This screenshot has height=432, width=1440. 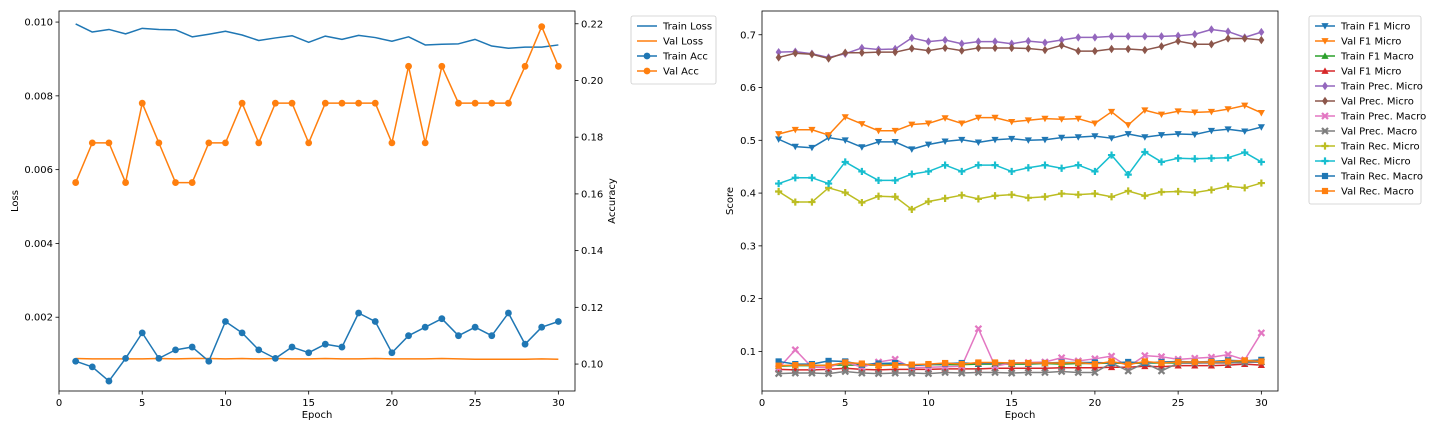 I want to click on series-val-f1-micro, so click(x=1020, y=120).